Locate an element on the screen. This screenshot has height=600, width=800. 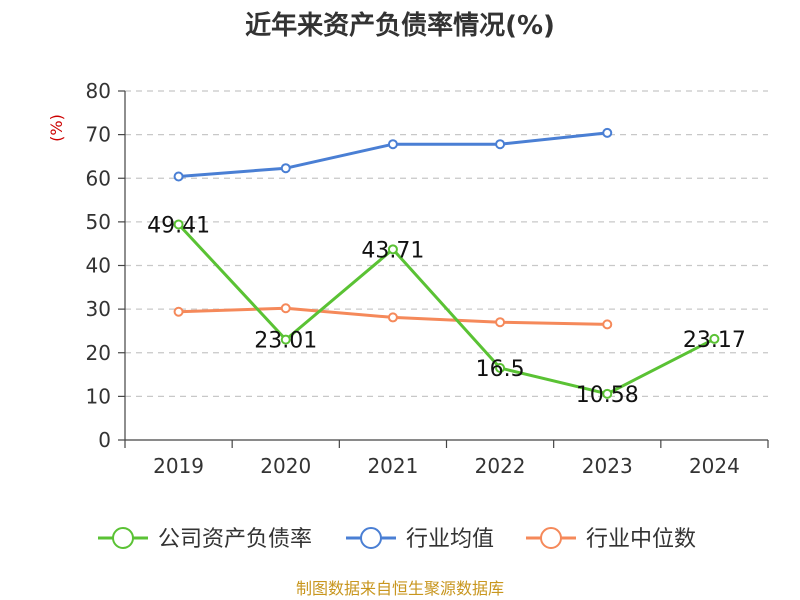
data-label: 23.01 is located at coordinates (285, 341).